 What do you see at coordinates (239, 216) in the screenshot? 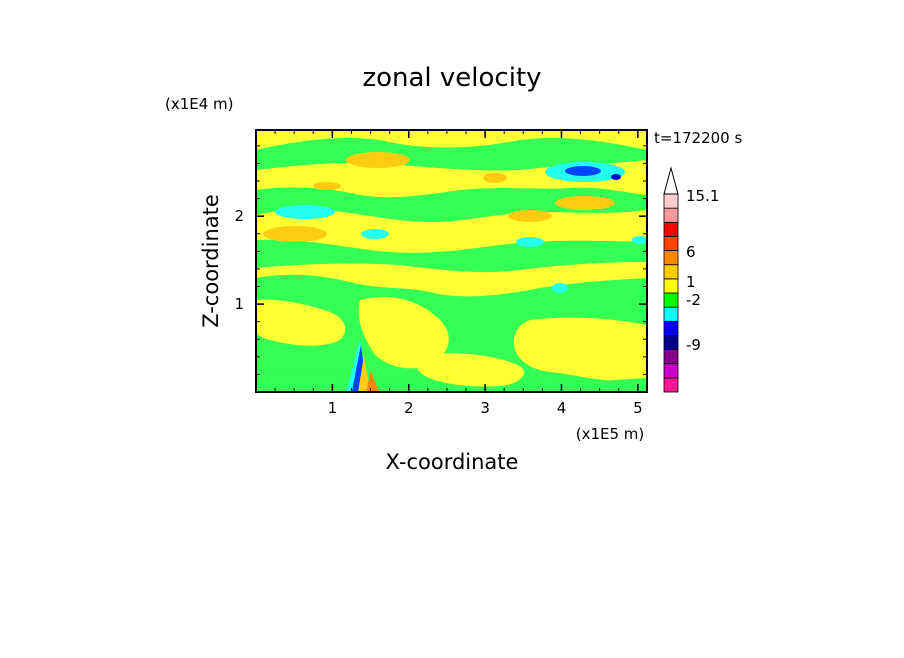
I see `y-tick-label: 2` at bounding box center [239, 216].